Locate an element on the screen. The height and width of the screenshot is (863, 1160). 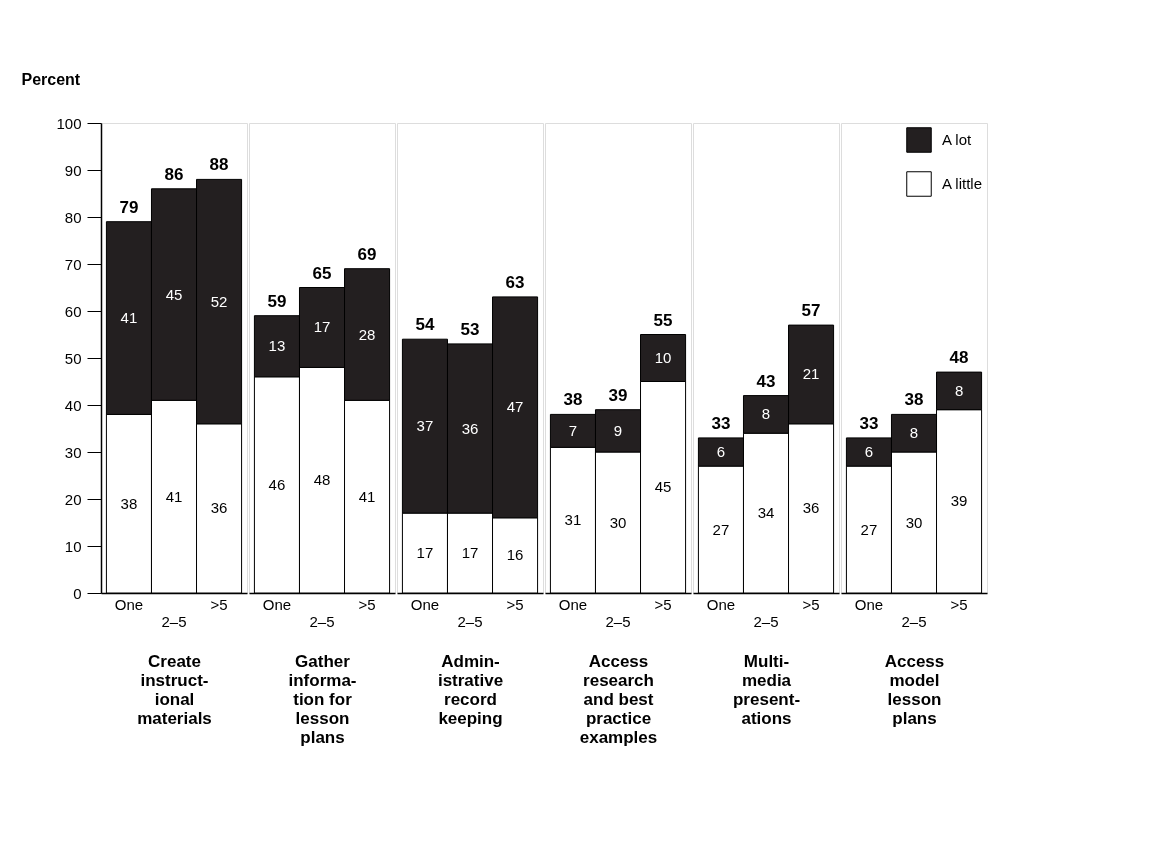
total-label: 86 is located at coordinates (174, 174).